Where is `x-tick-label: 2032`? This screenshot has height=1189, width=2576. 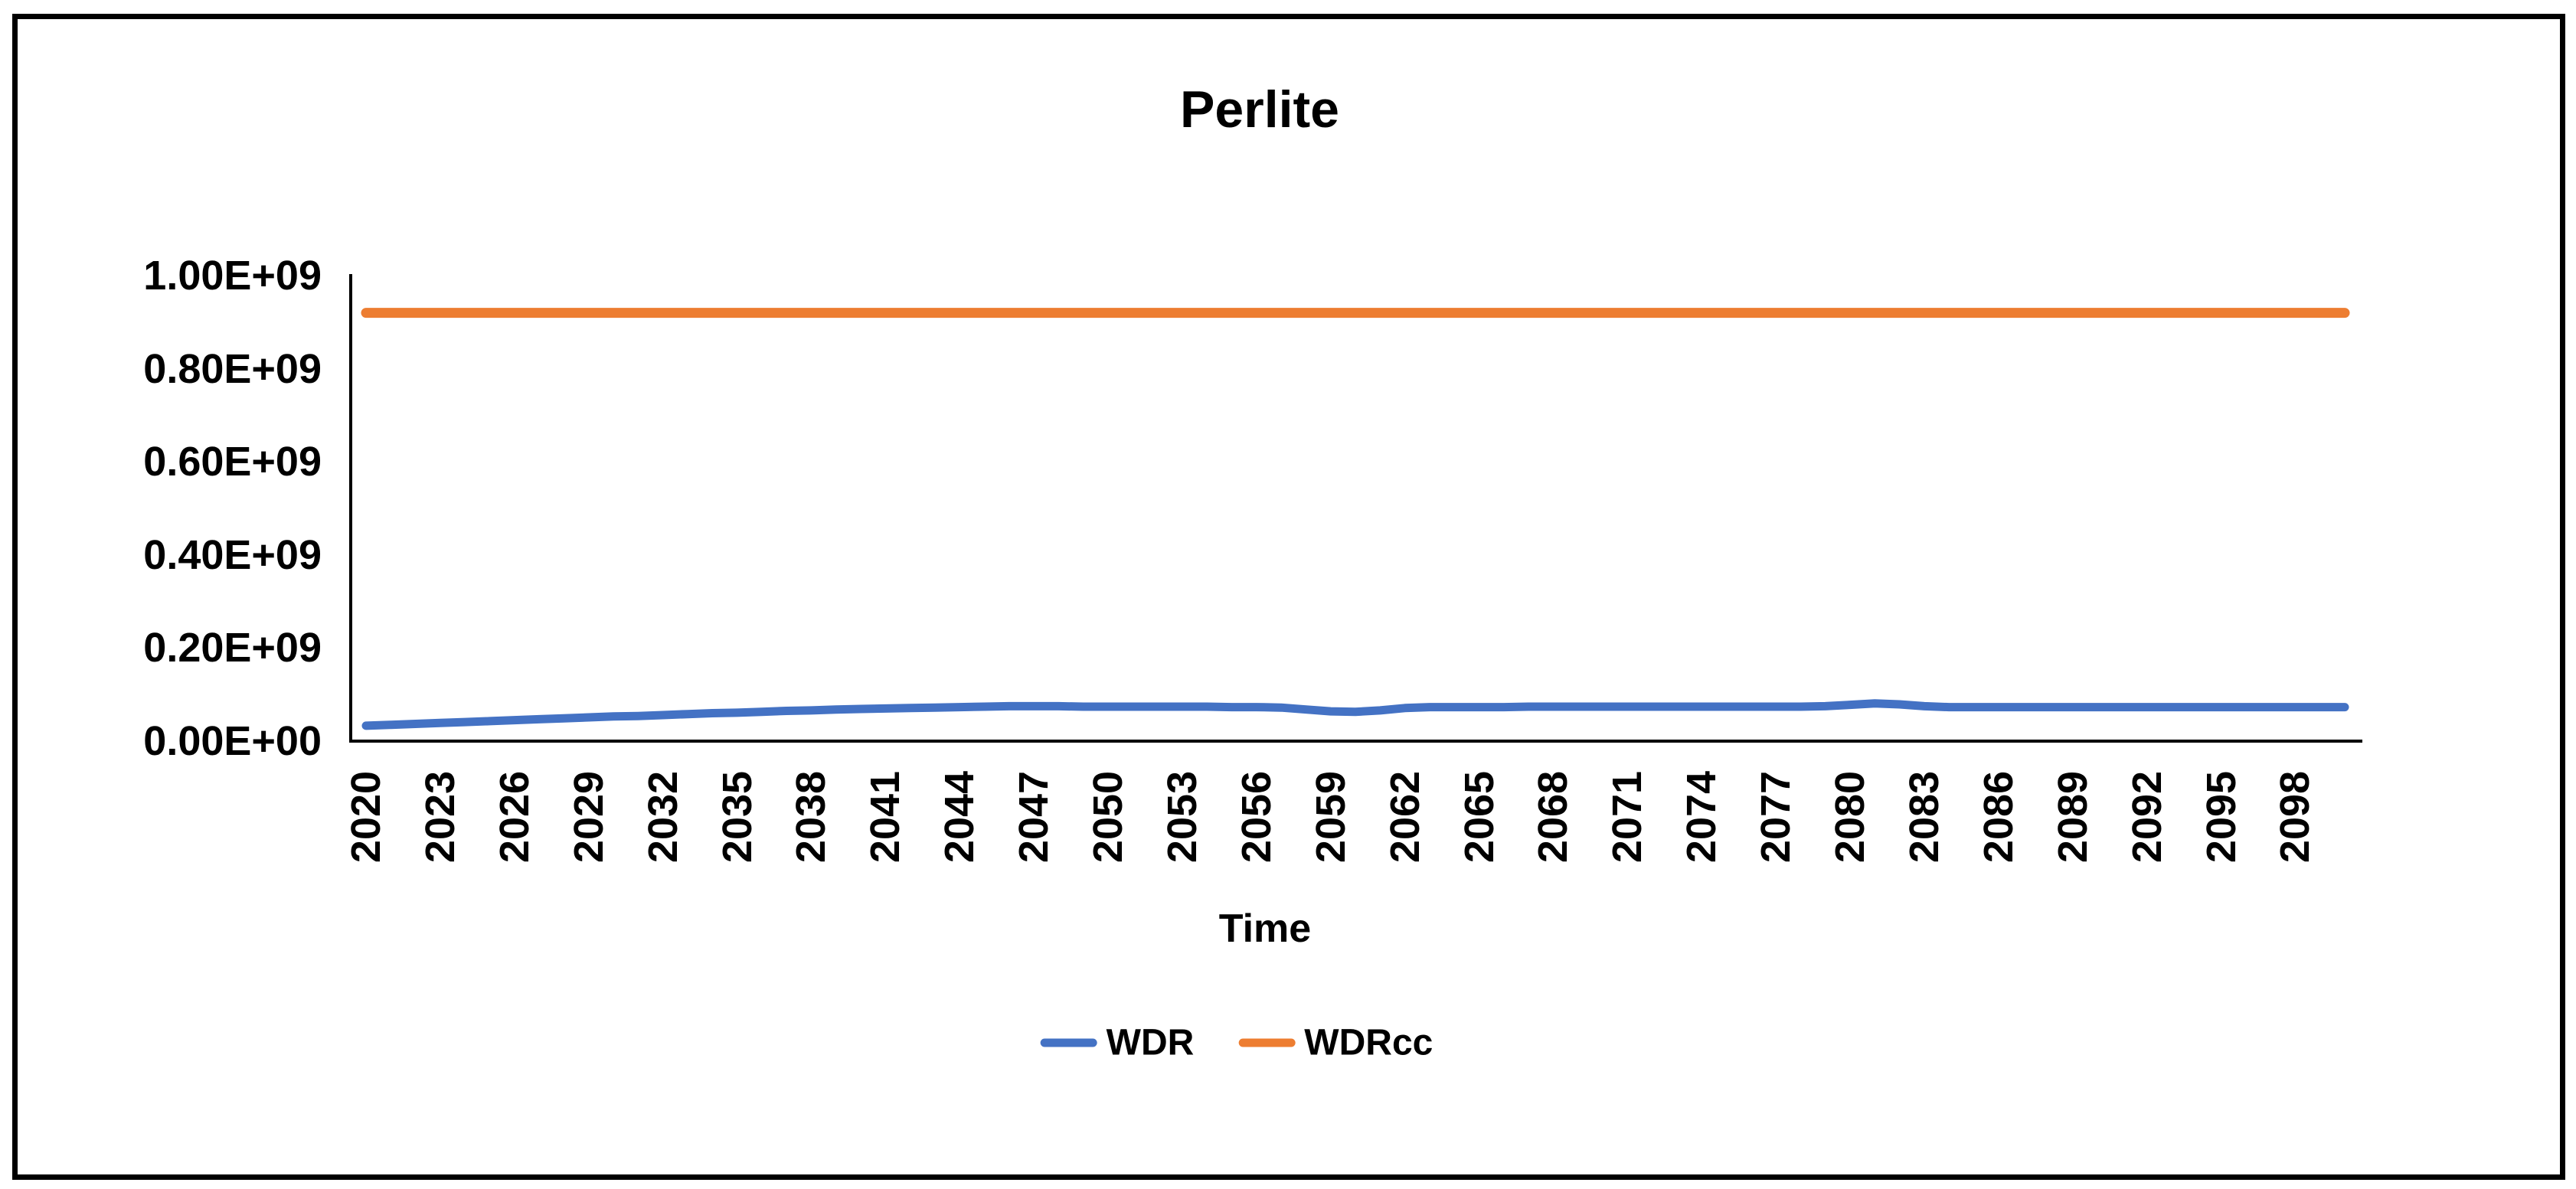
x-tick-label: 2032 is located at coordinates (662, 817).